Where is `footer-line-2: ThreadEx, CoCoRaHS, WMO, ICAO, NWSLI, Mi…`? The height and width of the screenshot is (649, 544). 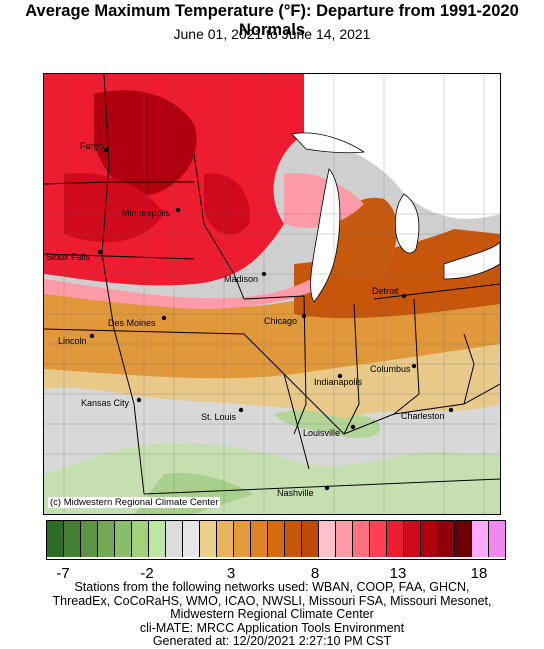 footer-line-2: ThreadEx, CoCoRaHS, WMO, ICAO, NWSLI, Mi… is located at coordinates (272, 600).